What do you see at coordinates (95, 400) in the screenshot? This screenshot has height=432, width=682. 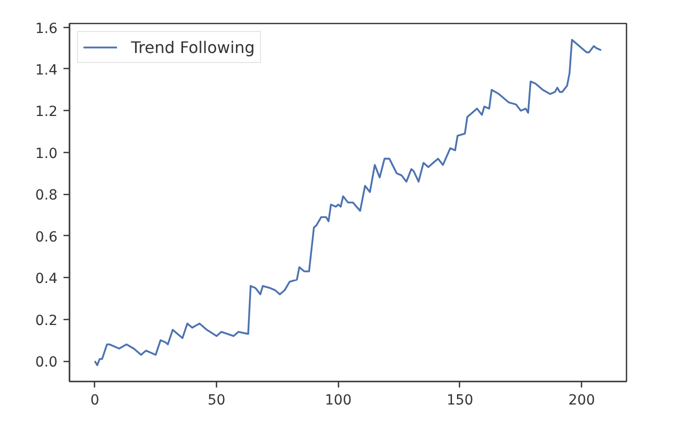 I see `x-tick-label: 0` at bounding box center [95, 400].